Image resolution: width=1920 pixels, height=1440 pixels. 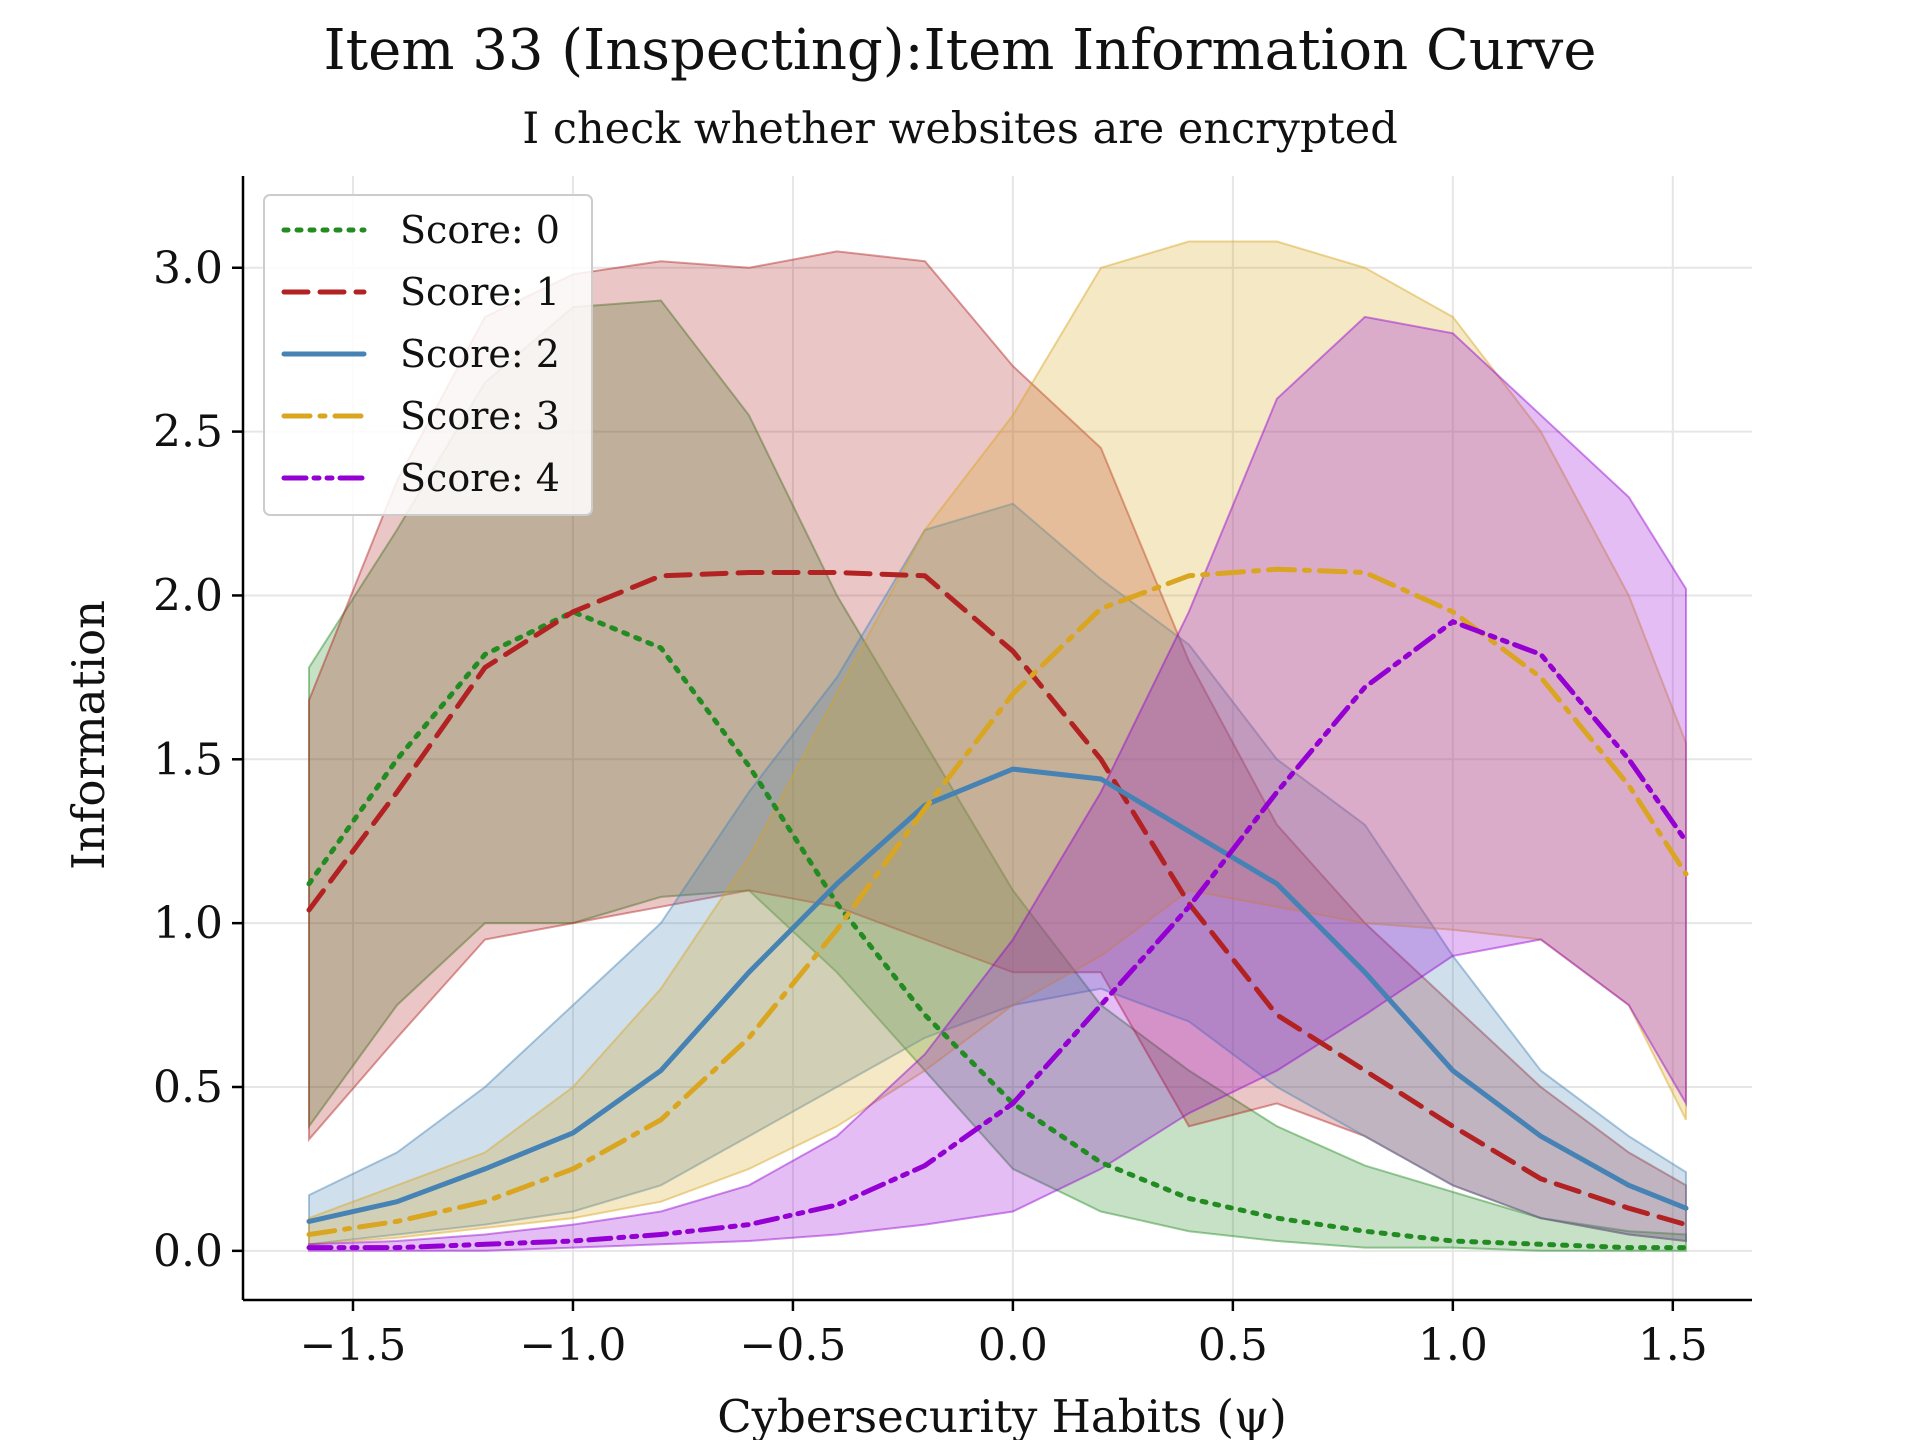 What do you see at coordinates (188, 595) in the screenshot?
I see `y-tick-label: 2.0` at bounding box center [188, 595].